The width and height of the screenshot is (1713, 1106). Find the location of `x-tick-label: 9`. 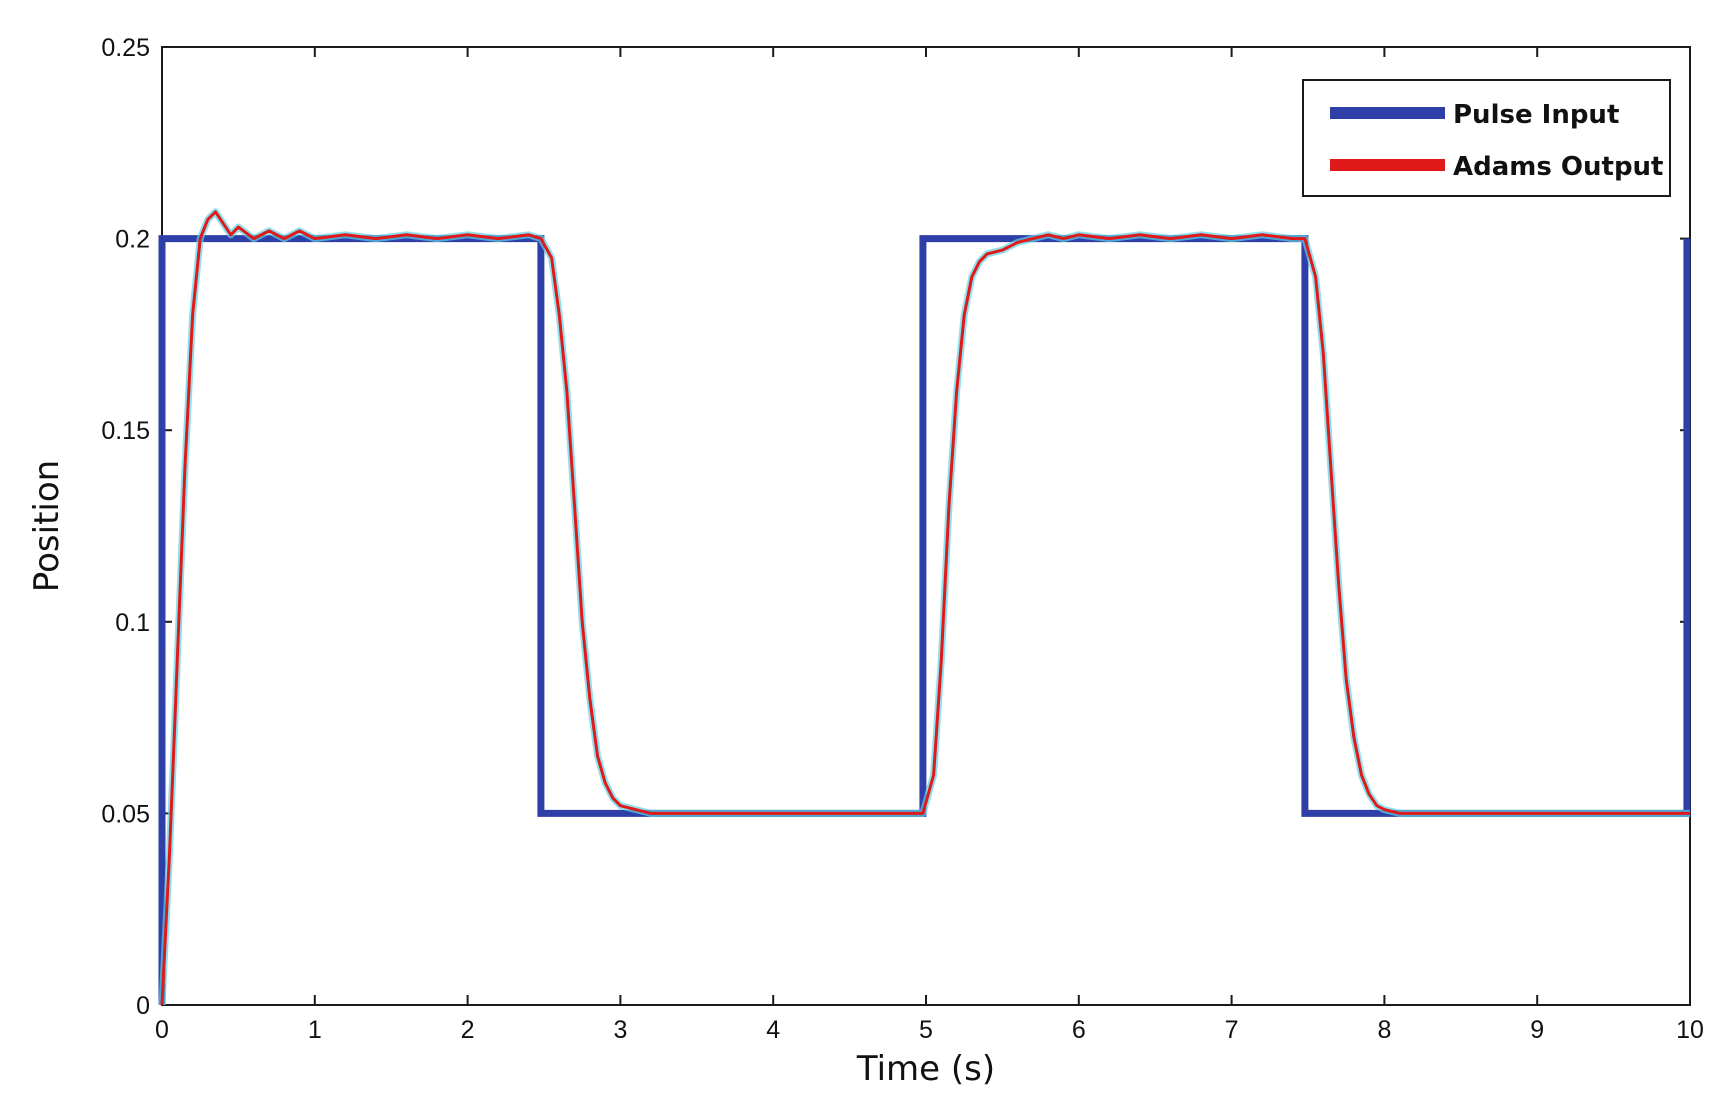

x-tick-label: 9 is located at coordinates (1537, 1030).